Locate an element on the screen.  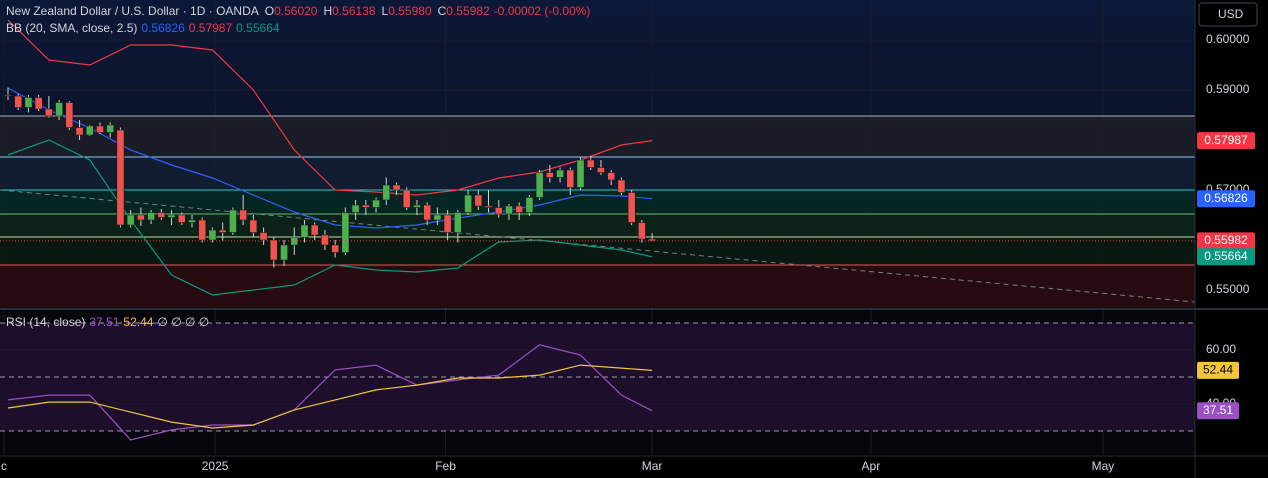
x-tick-label: Feb is located at coordinates (445, 466).